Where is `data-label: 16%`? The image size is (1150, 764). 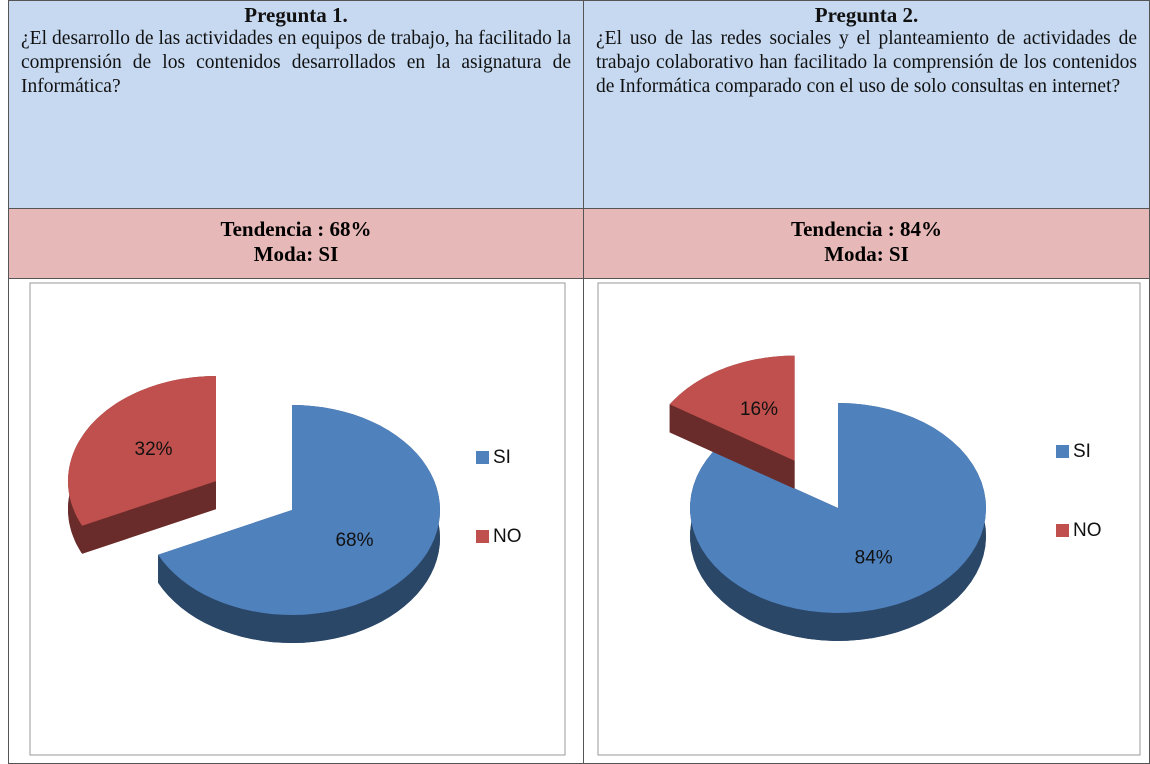 data-label: 16% is located at coordinates (759, 409).